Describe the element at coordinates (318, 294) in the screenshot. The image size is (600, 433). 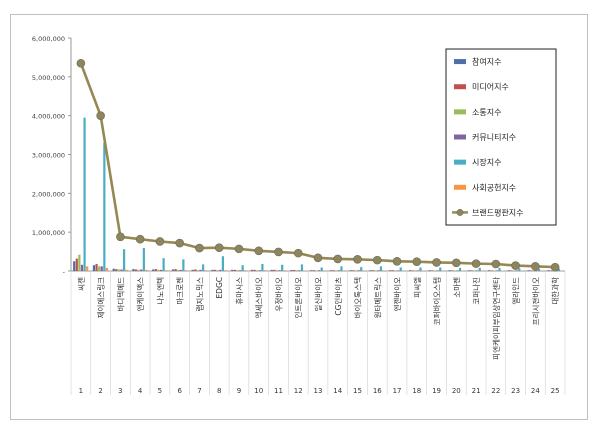
I see `x-tick-label: 일신바이오` at that location.